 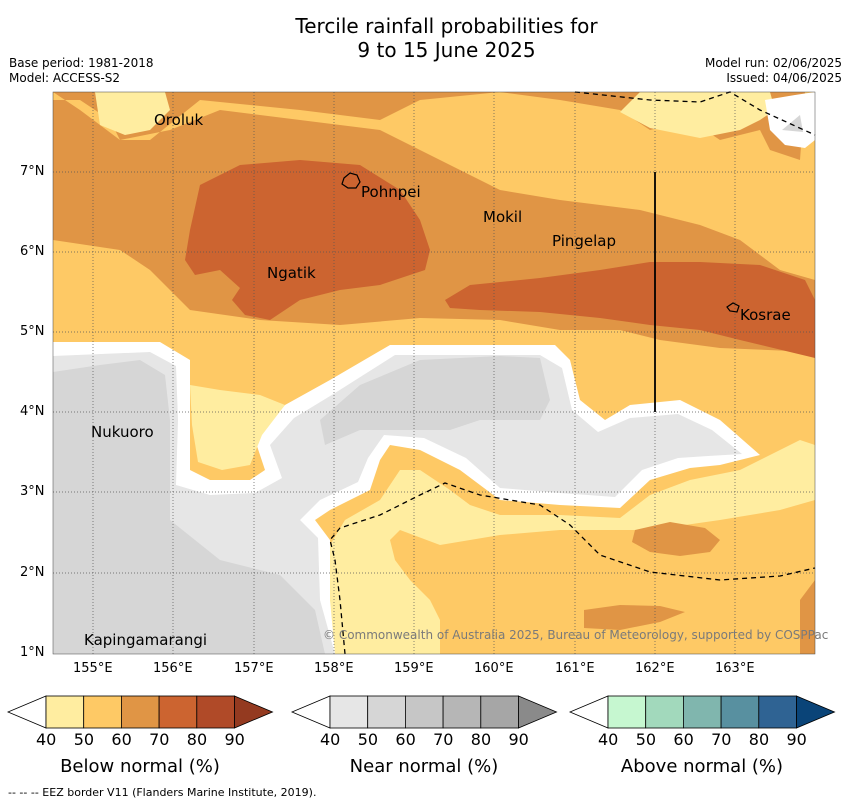 I want to click on model-name: Model: ACCESS-S2, so click(x=65, y=78).